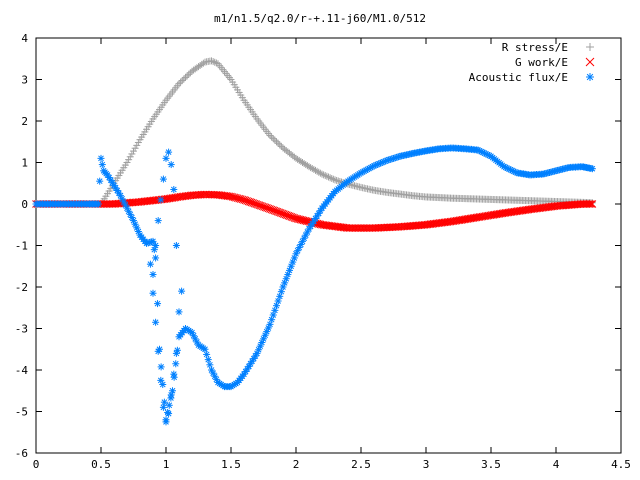 This screenshot has height=480, width=640. Describe the element at coordinates (491, 464) in the screenshot. I see `x-tick-label: 3.5` at that location.